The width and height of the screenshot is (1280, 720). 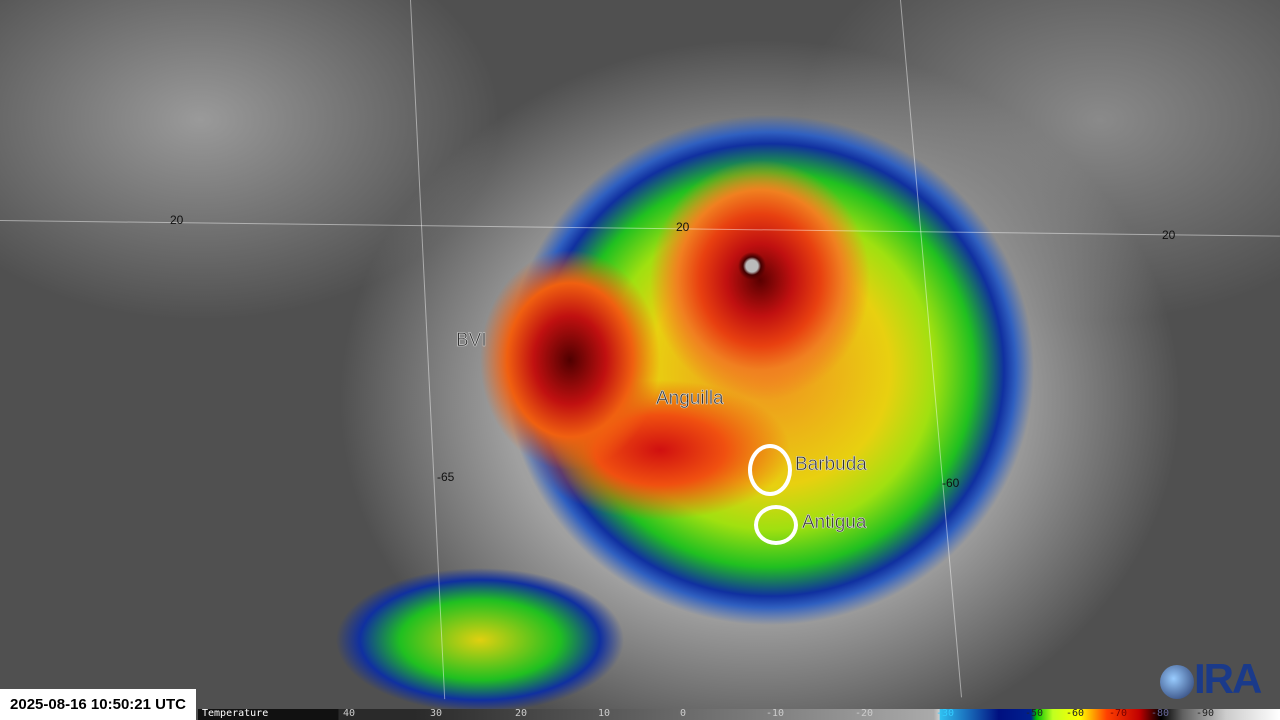 What do you see at coordinates (831, 465) in the screenshot?
I see `place-label-barbuda: Barbuda` at bounding box center [831, 465].